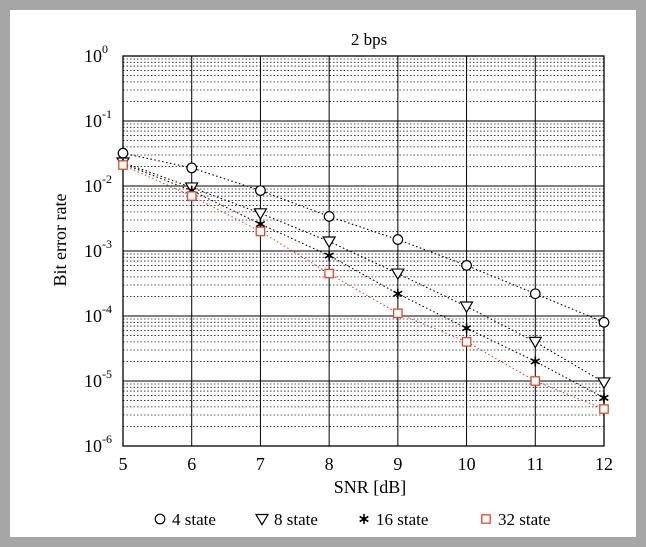  What do you see at coordinates (486, 519) in the screenshot?
I see `legend-marker-32-state` at bounding box center [486, 519].